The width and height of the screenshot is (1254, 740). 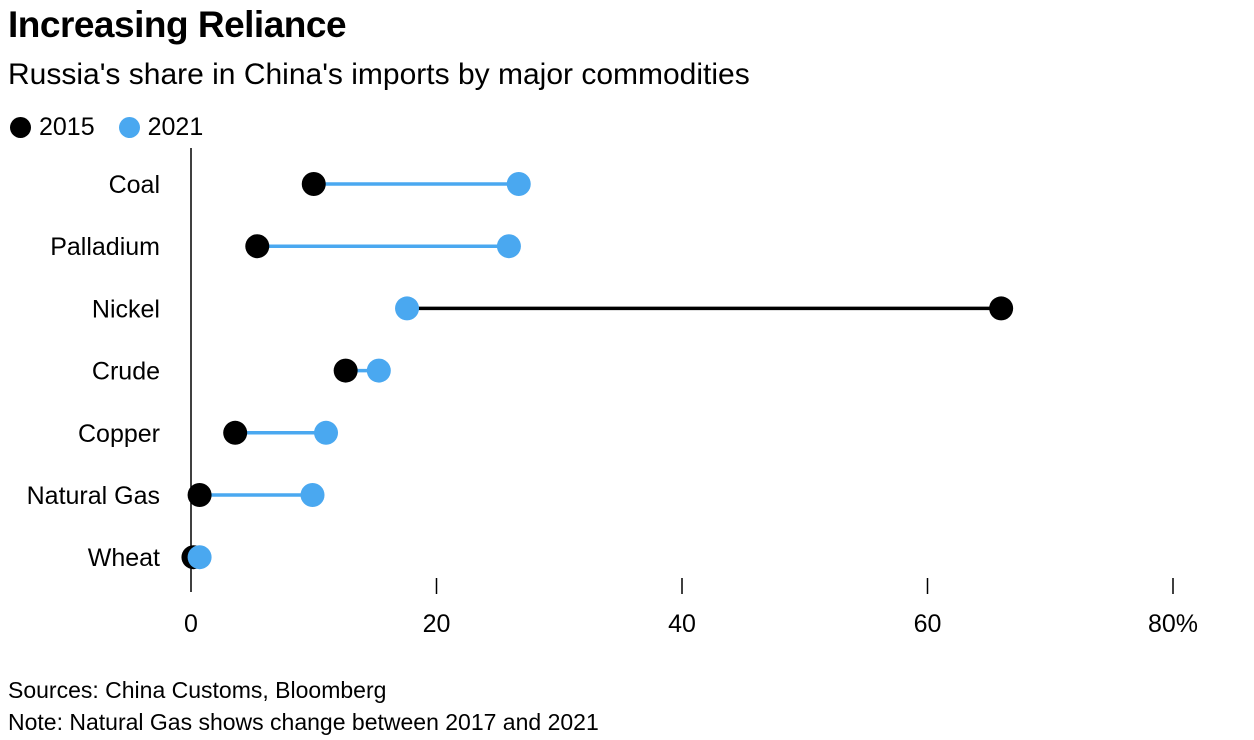 What do you see at coordinates (177, 24) in the screenshot?
I see `chart-title: Increasing Reliance` at bounding box center [177, 24].